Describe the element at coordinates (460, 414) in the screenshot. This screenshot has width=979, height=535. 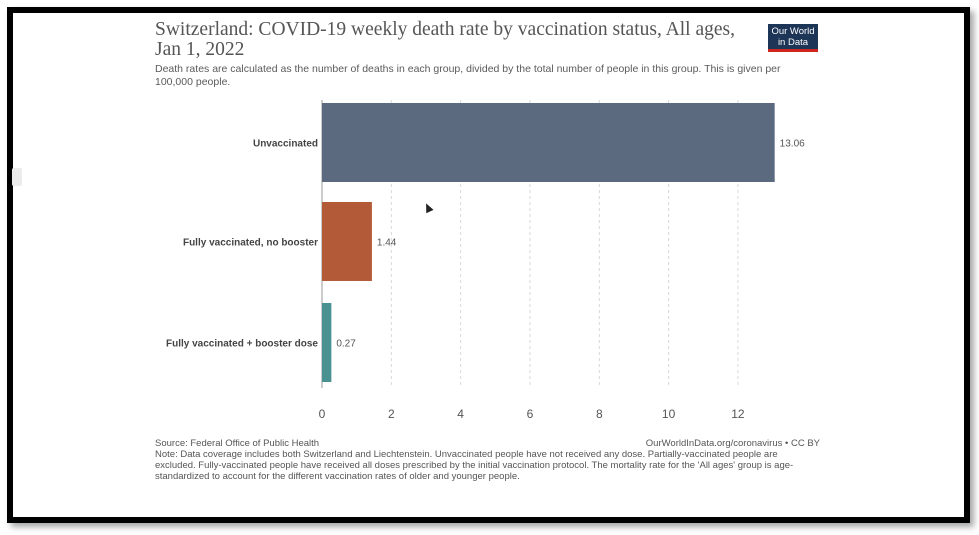
I see `x-tick-label: 4` at that location.